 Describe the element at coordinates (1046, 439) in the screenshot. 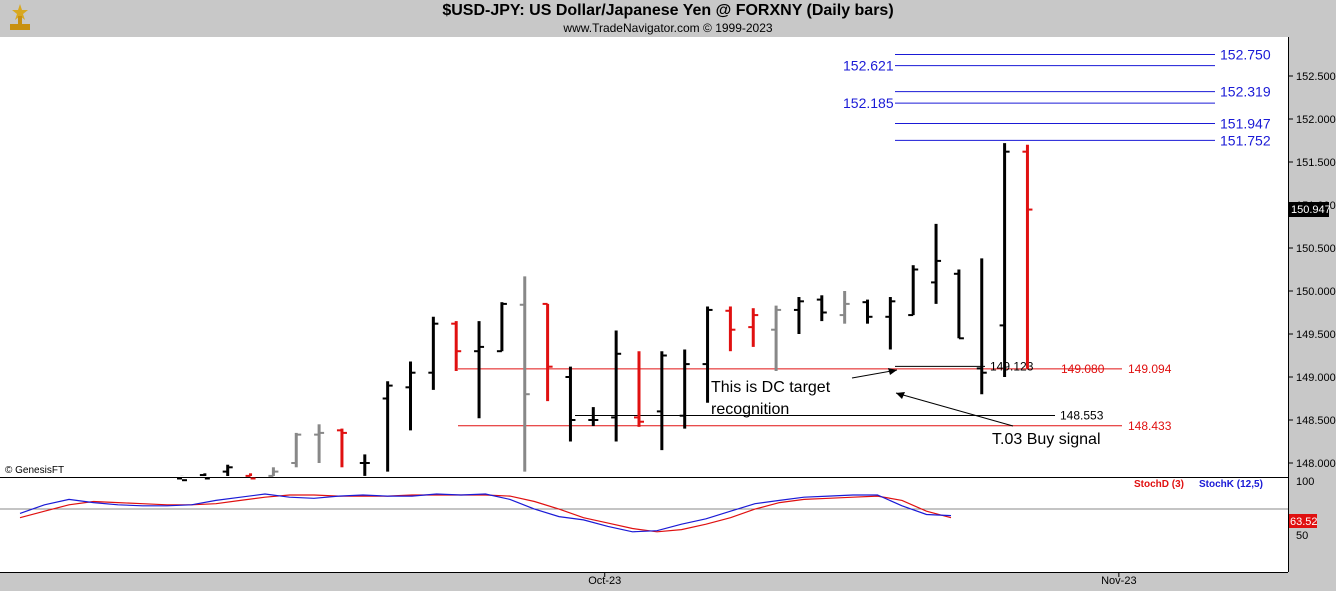

I see `annotation-buy-signal: T.03 Buy signal` at that location.